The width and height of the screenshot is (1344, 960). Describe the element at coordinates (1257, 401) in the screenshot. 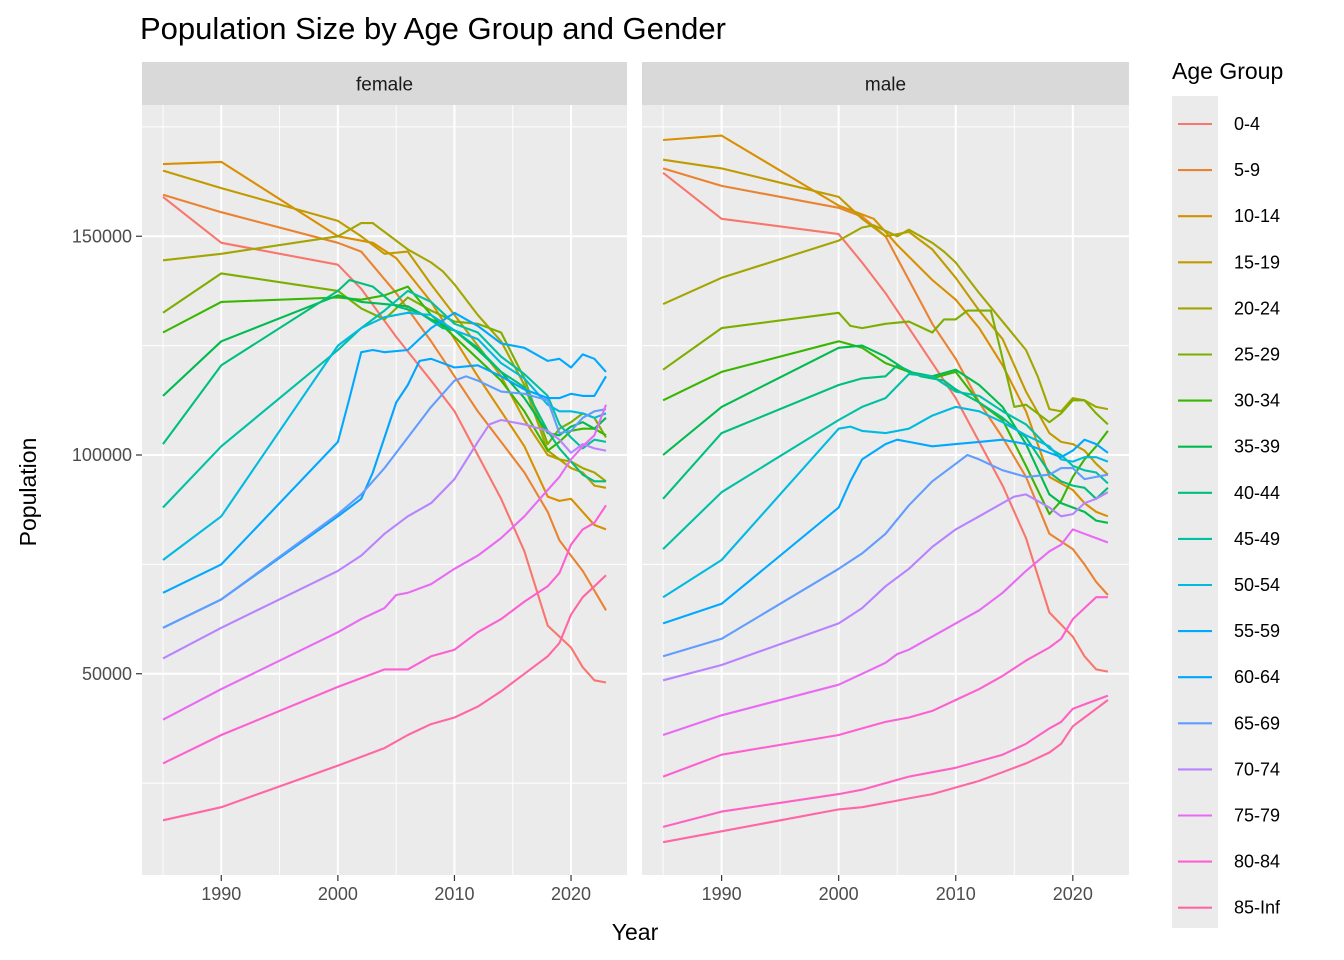

I see `legend-label-30-34: 30-34` at that location.